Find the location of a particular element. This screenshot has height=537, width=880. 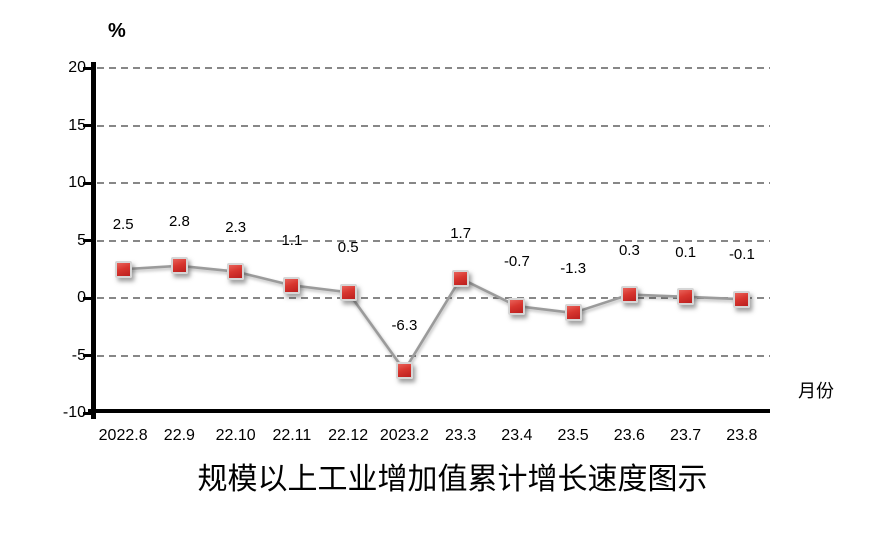

y-tick-label: 5 is located at coordinates (81, 240).